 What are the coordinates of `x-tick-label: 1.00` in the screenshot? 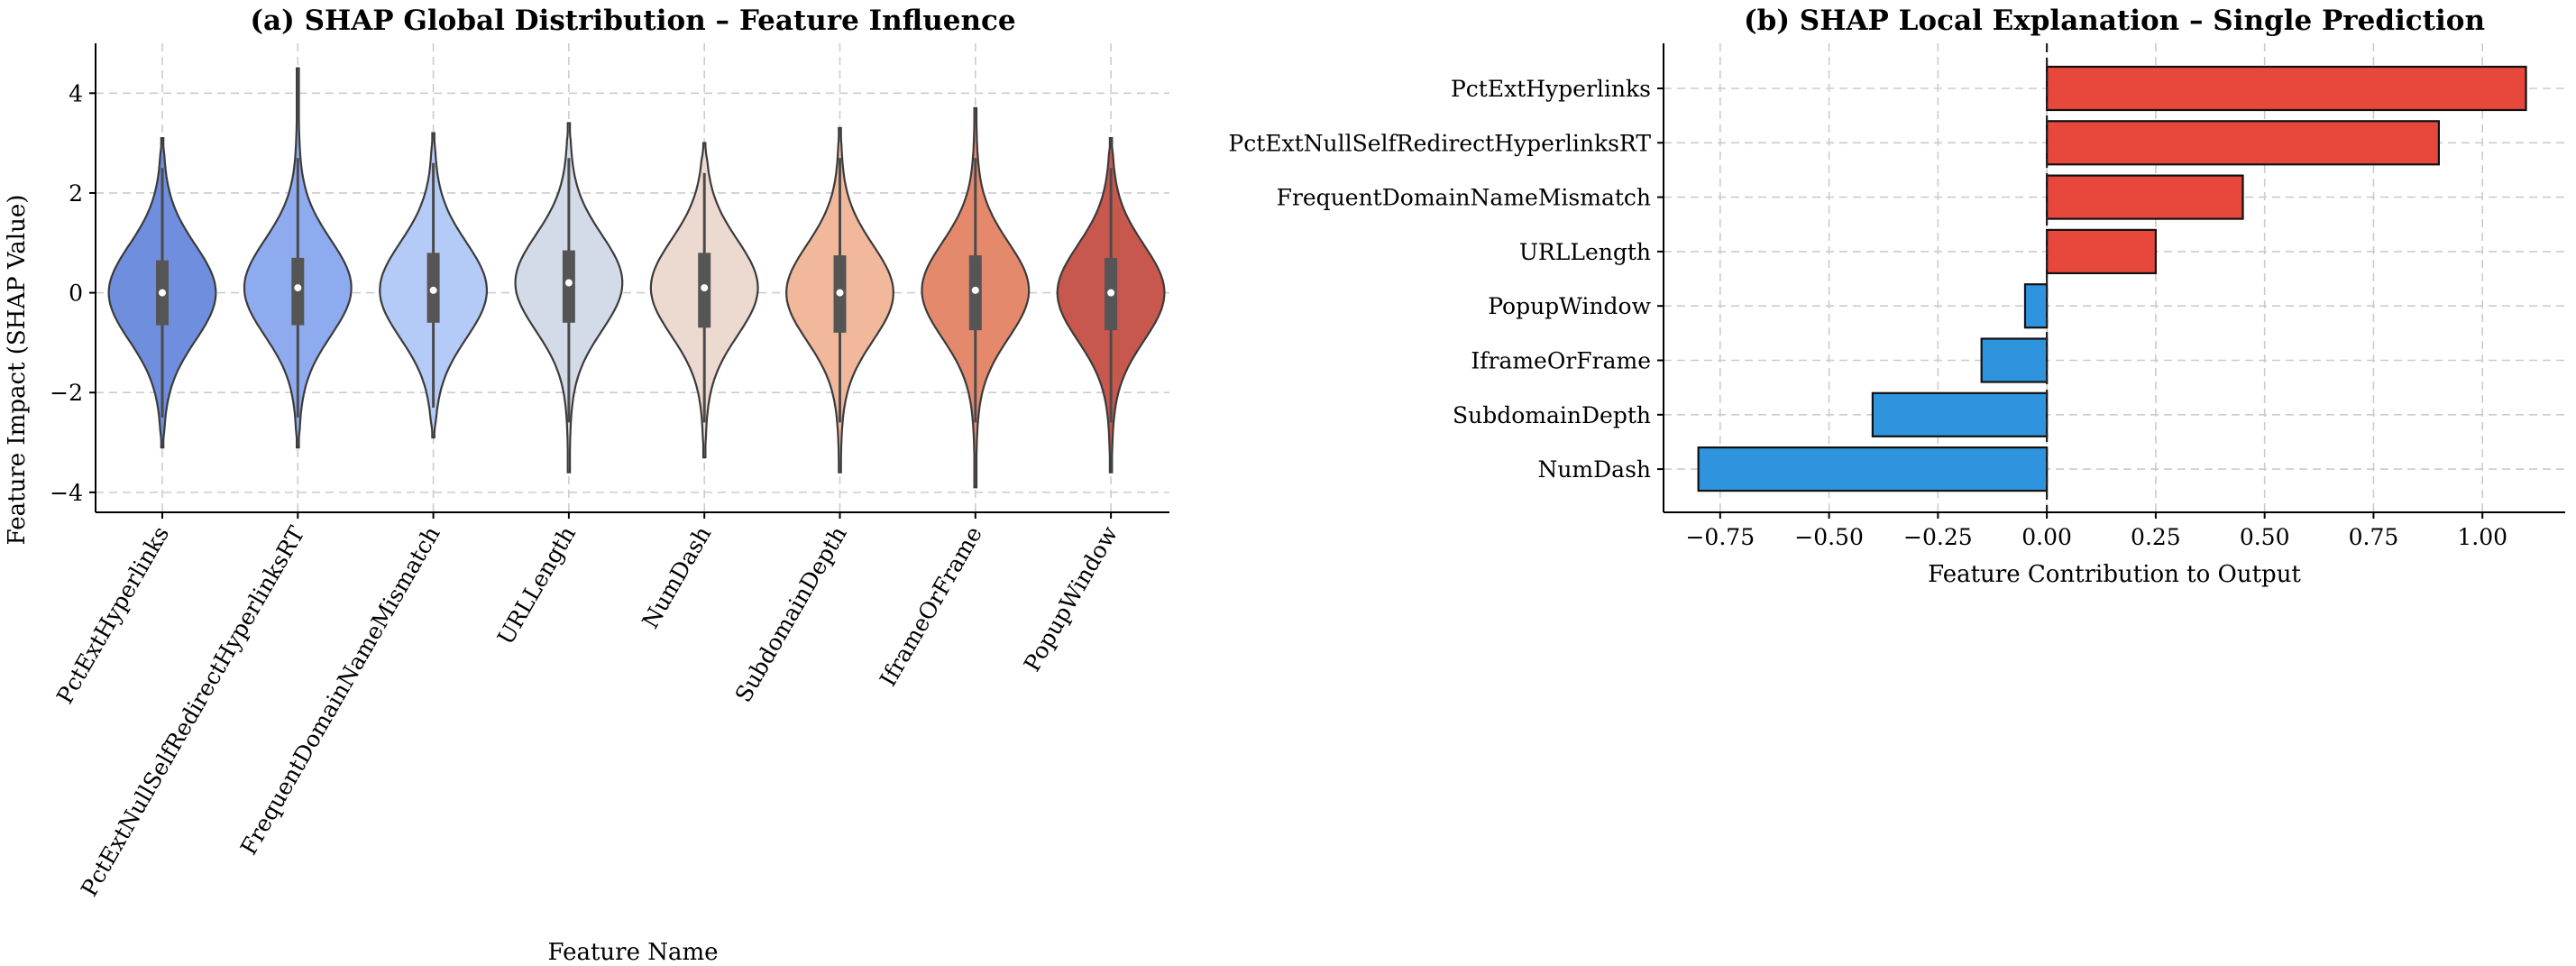 It's located at (2482, 537).